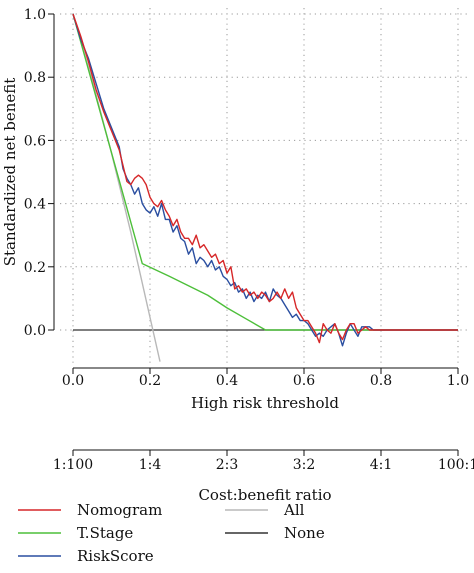 Image resolution: width=474 pixels, height=573 pixels. I want to click on legend-label-none: None, so click(304, 533).